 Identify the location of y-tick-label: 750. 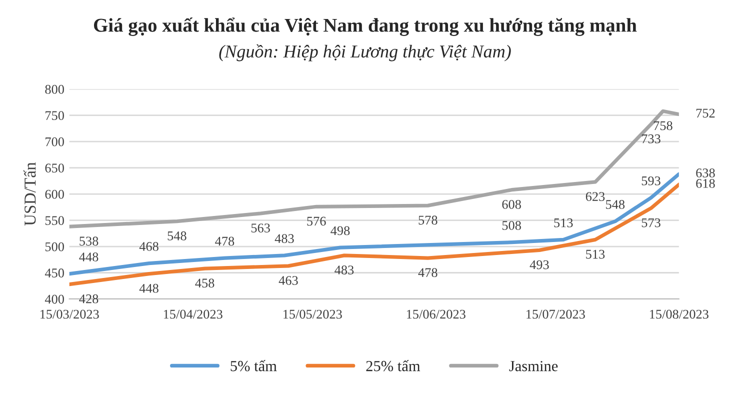
(55, 115).